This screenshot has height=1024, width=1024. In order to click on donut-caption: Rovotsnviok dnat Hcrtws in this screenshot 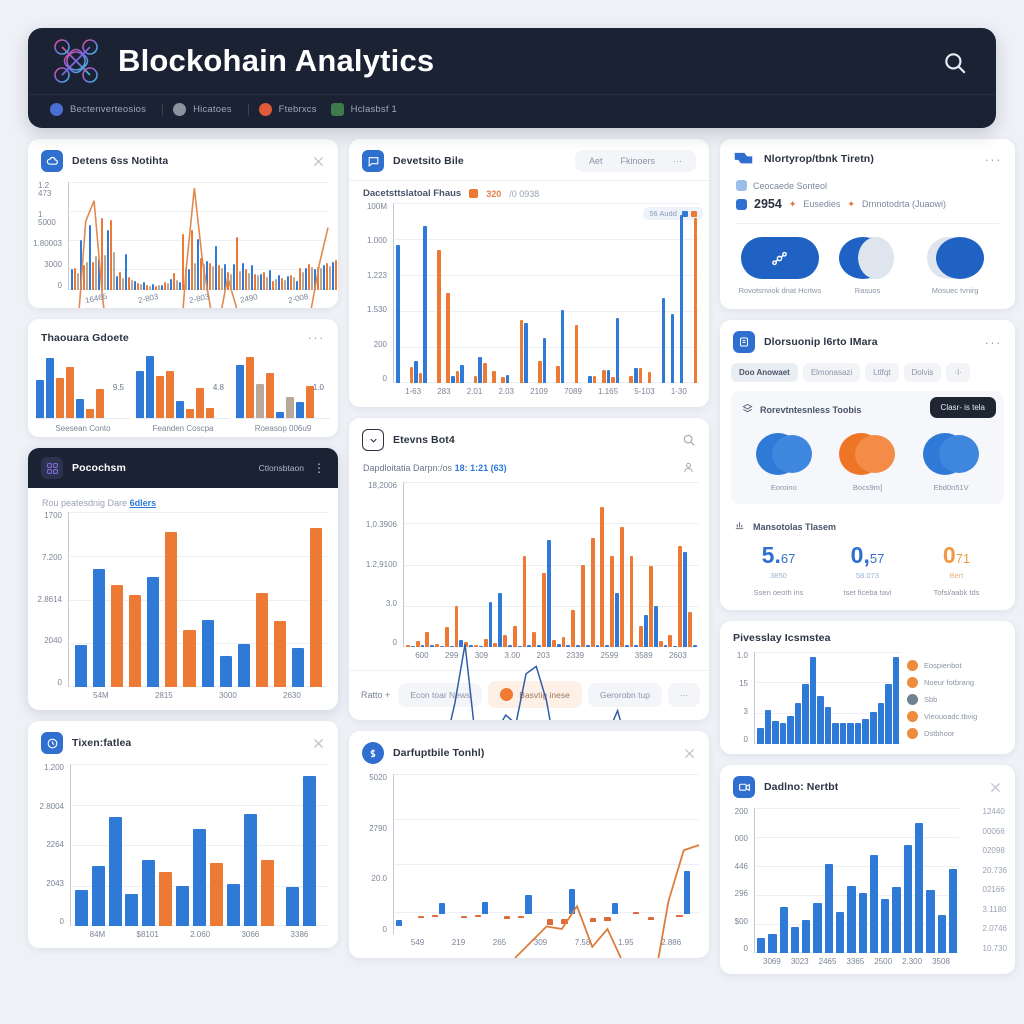, I will do `click(780, 290)`.